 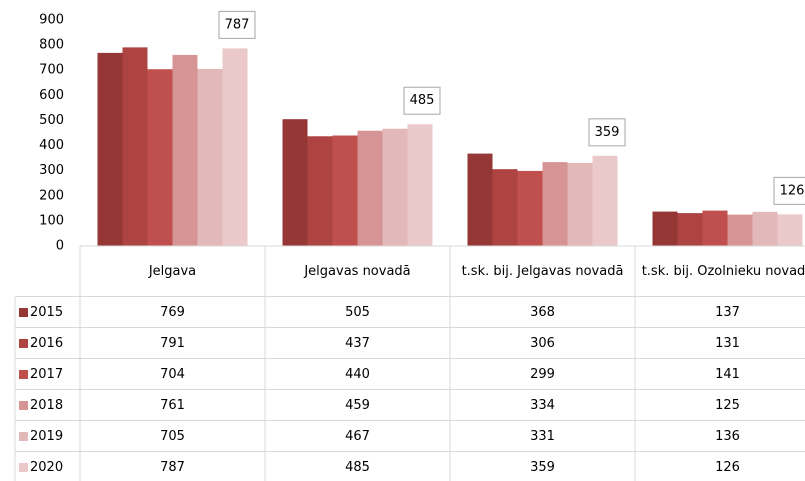 What do you see at coordinates (172, 405) in the screenshot?
I see `table-value: 761` at bounding box center [172, 405].